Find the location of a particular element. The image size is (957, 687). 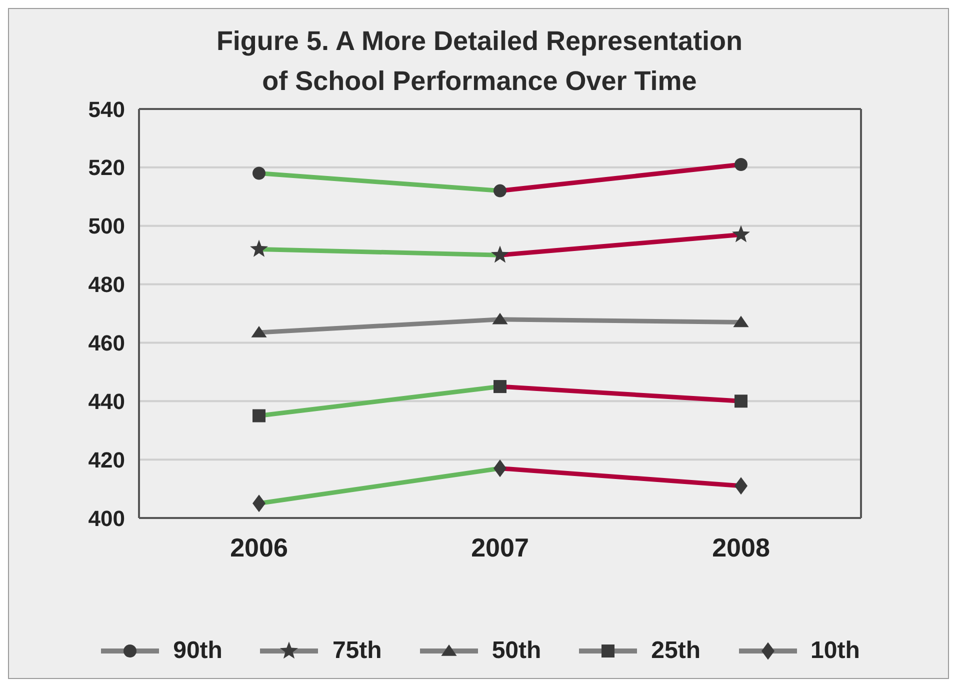

y-tick-label: 440 is located at coordinates (106, 401).